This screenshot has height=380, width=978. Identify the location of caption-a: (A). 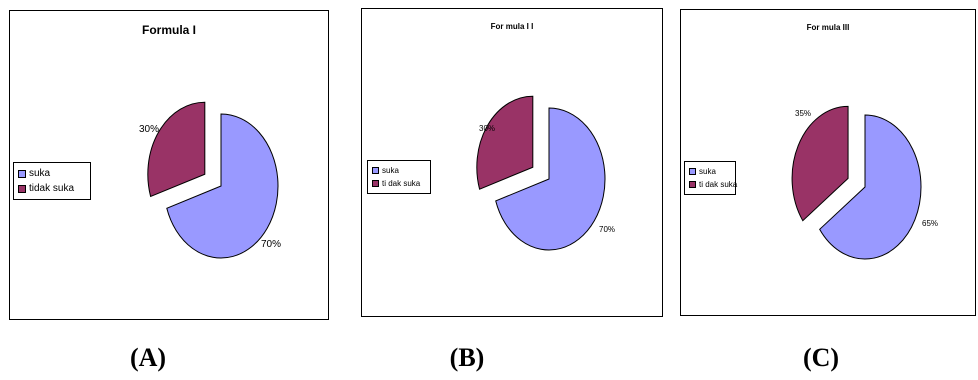
(148, 357).